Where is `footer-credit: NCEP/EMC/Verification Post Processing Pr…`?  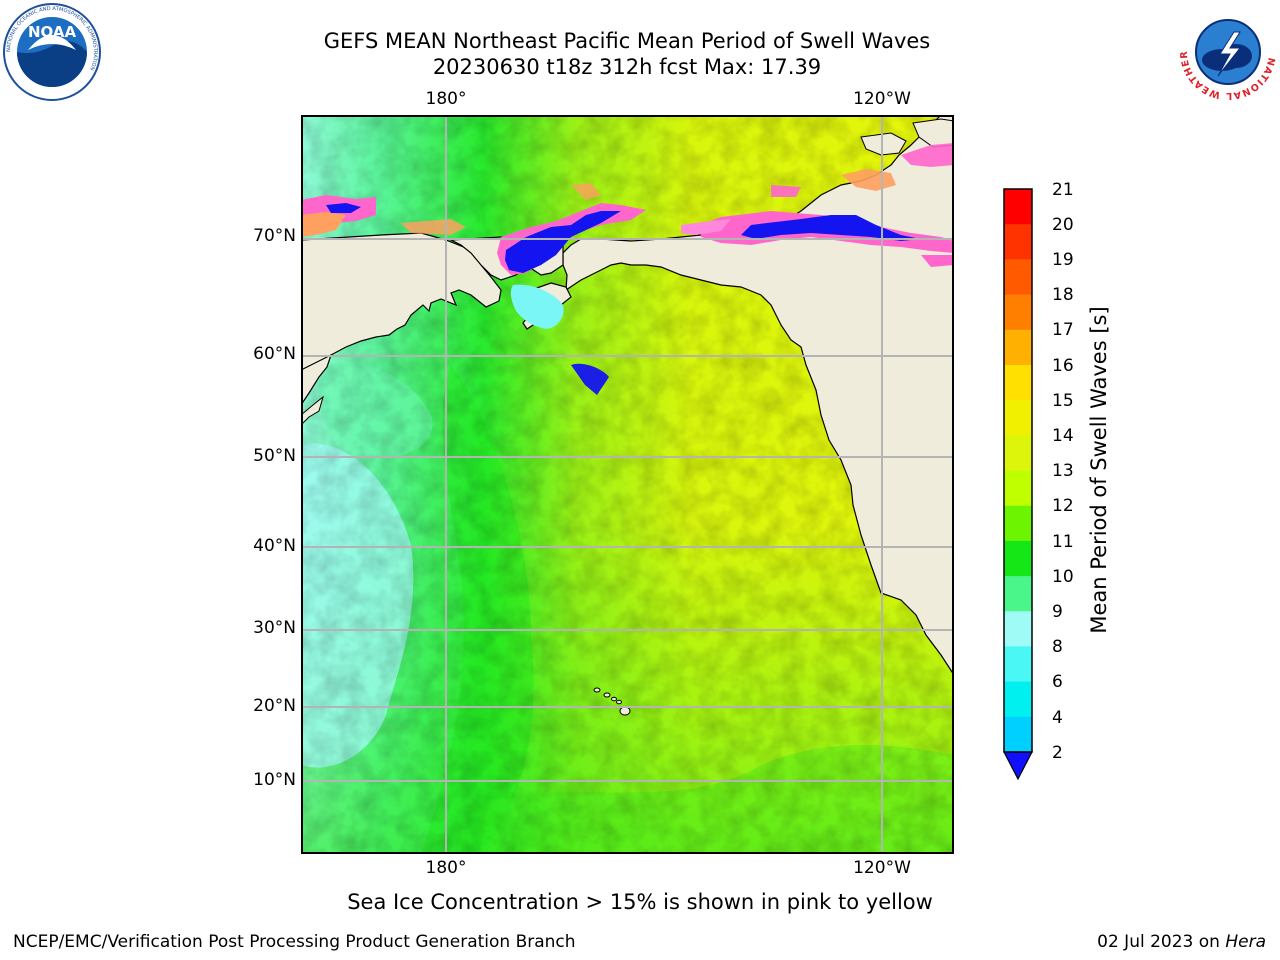
footer-credit: NCEP/EMC/Verification Post Processing Pr… is located at coordinates (294, 942).